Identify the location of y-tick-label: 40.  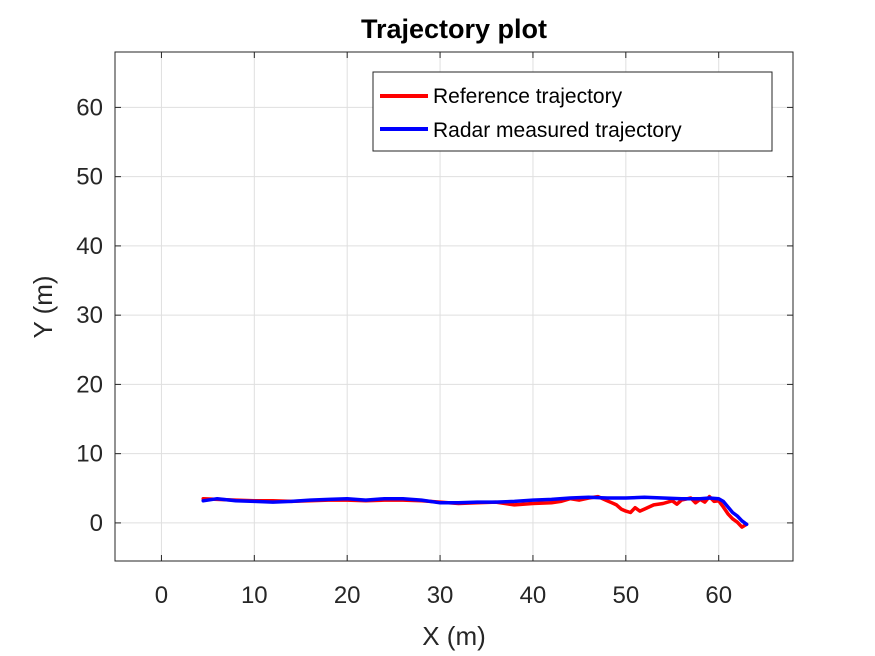
(89, 246).